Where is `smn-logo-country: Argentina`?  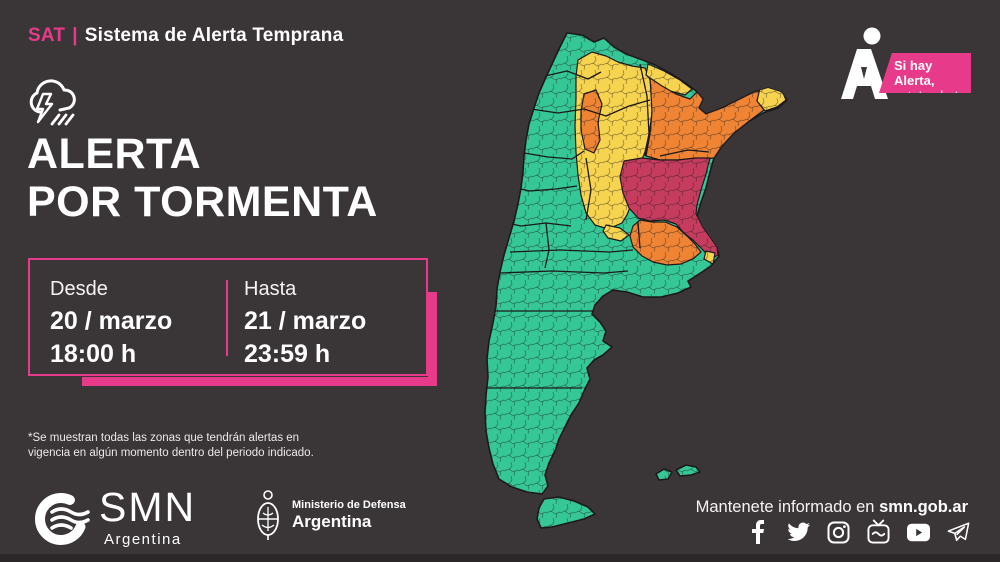
smn-logo-country: Argentina is located at coordinates (143, 539).